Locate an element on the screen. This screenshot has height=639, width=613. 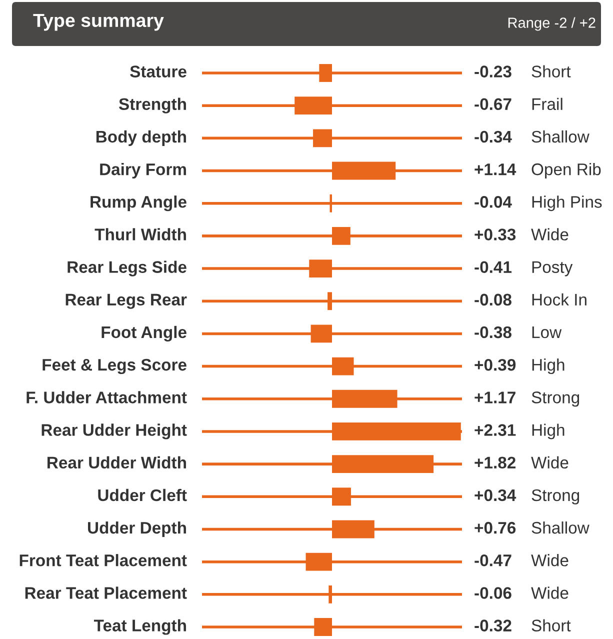
y-tick-label: Body depth is located at coordinates (141, 138).